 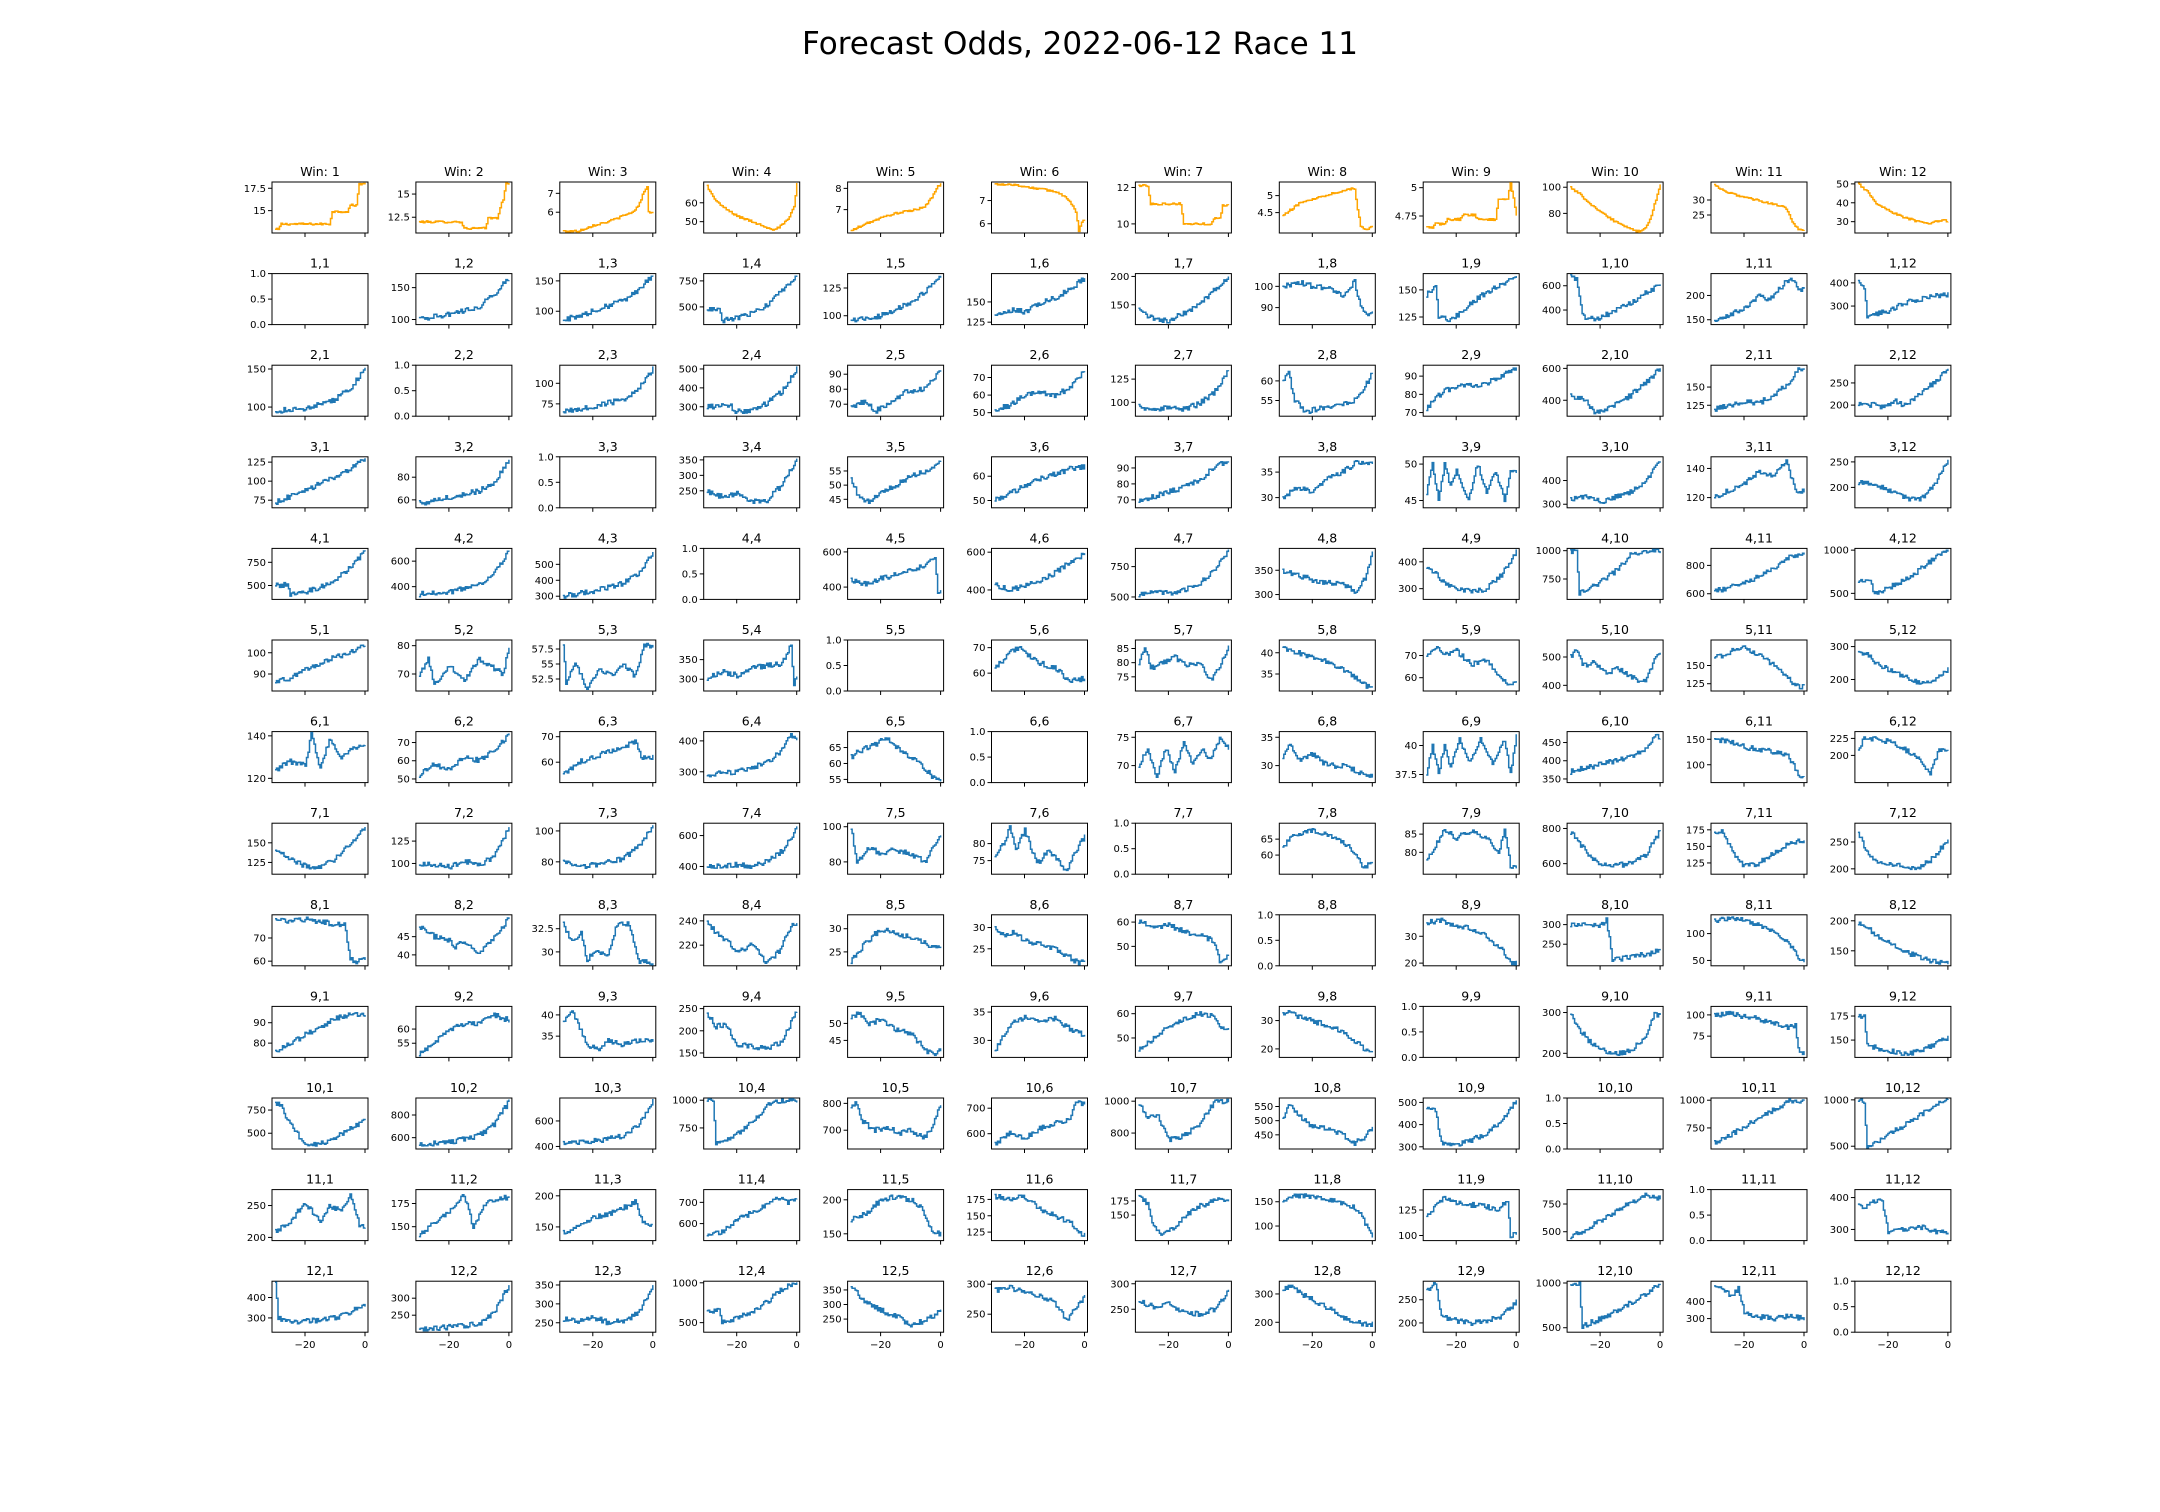 I want to click on y-tick-label: 55, so click(x=403, y=1044).